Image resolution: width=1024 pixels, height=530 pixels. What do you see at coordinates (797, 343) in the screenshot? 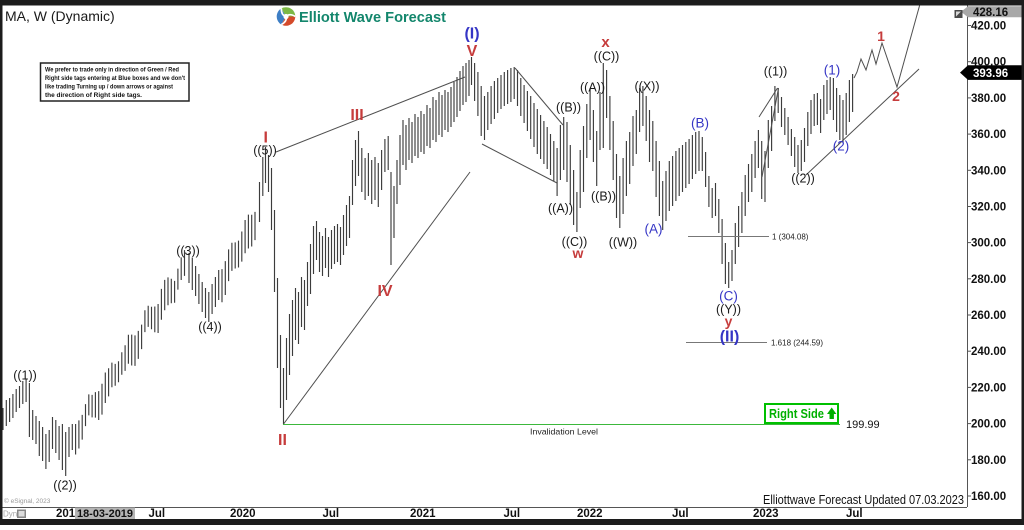
I see `svg-text: 1.618 (244.59)` at bounding box center [797, 343].